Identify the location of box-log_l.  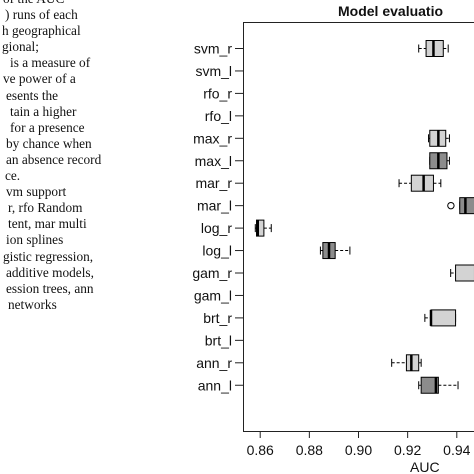
(335, 251).